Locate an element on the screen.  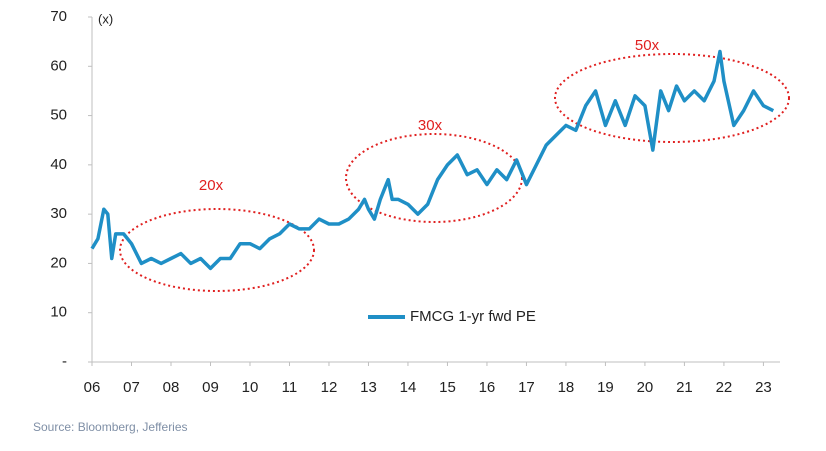
x-tick-label: 22 is located at coordinates (724, 387).